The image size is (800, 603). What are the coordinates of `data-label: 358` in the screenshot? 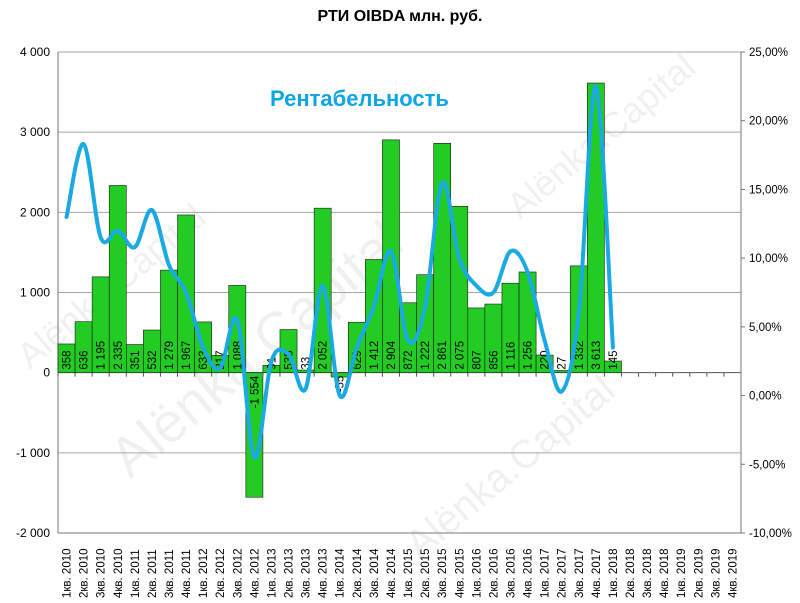 It's located at (68, 359).